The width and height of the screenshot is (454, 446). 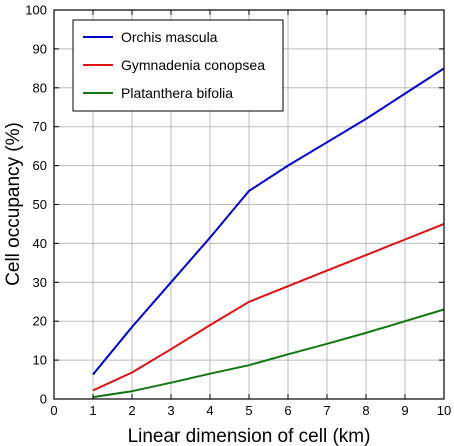 What do you see at coordinates (40, 360) in the screenshot?
I see `y-tick-label: 10` at bounding box center [40, 360].